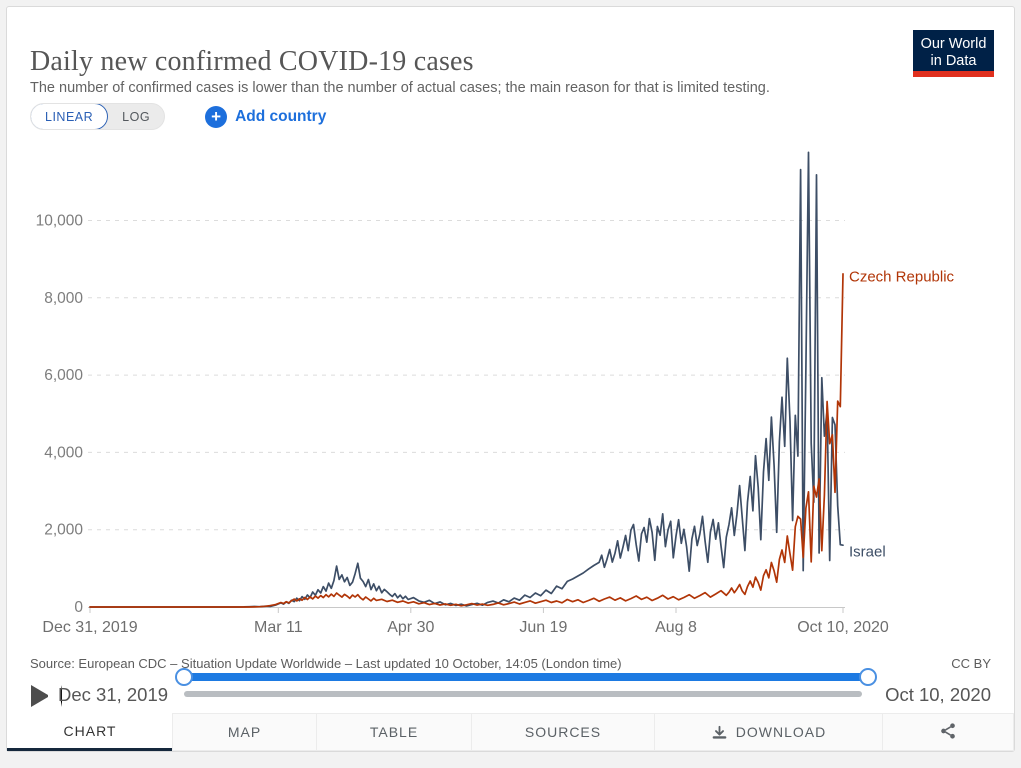 This screenshot has height=768, width=1021. Describe the element at coordinates (89, 627) in the screenshot. I see `x-tick-label: Dec 31, 2019` at that location.